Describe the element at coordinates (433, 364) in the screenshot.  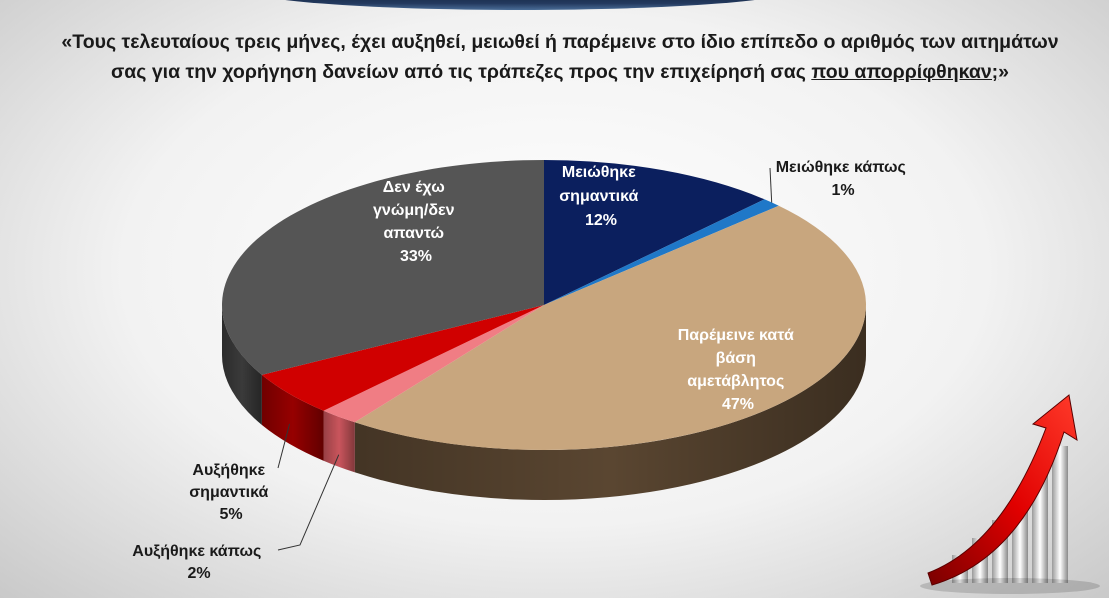
I see `pie-slice-αυξήθηκε-κάπως` at that location.